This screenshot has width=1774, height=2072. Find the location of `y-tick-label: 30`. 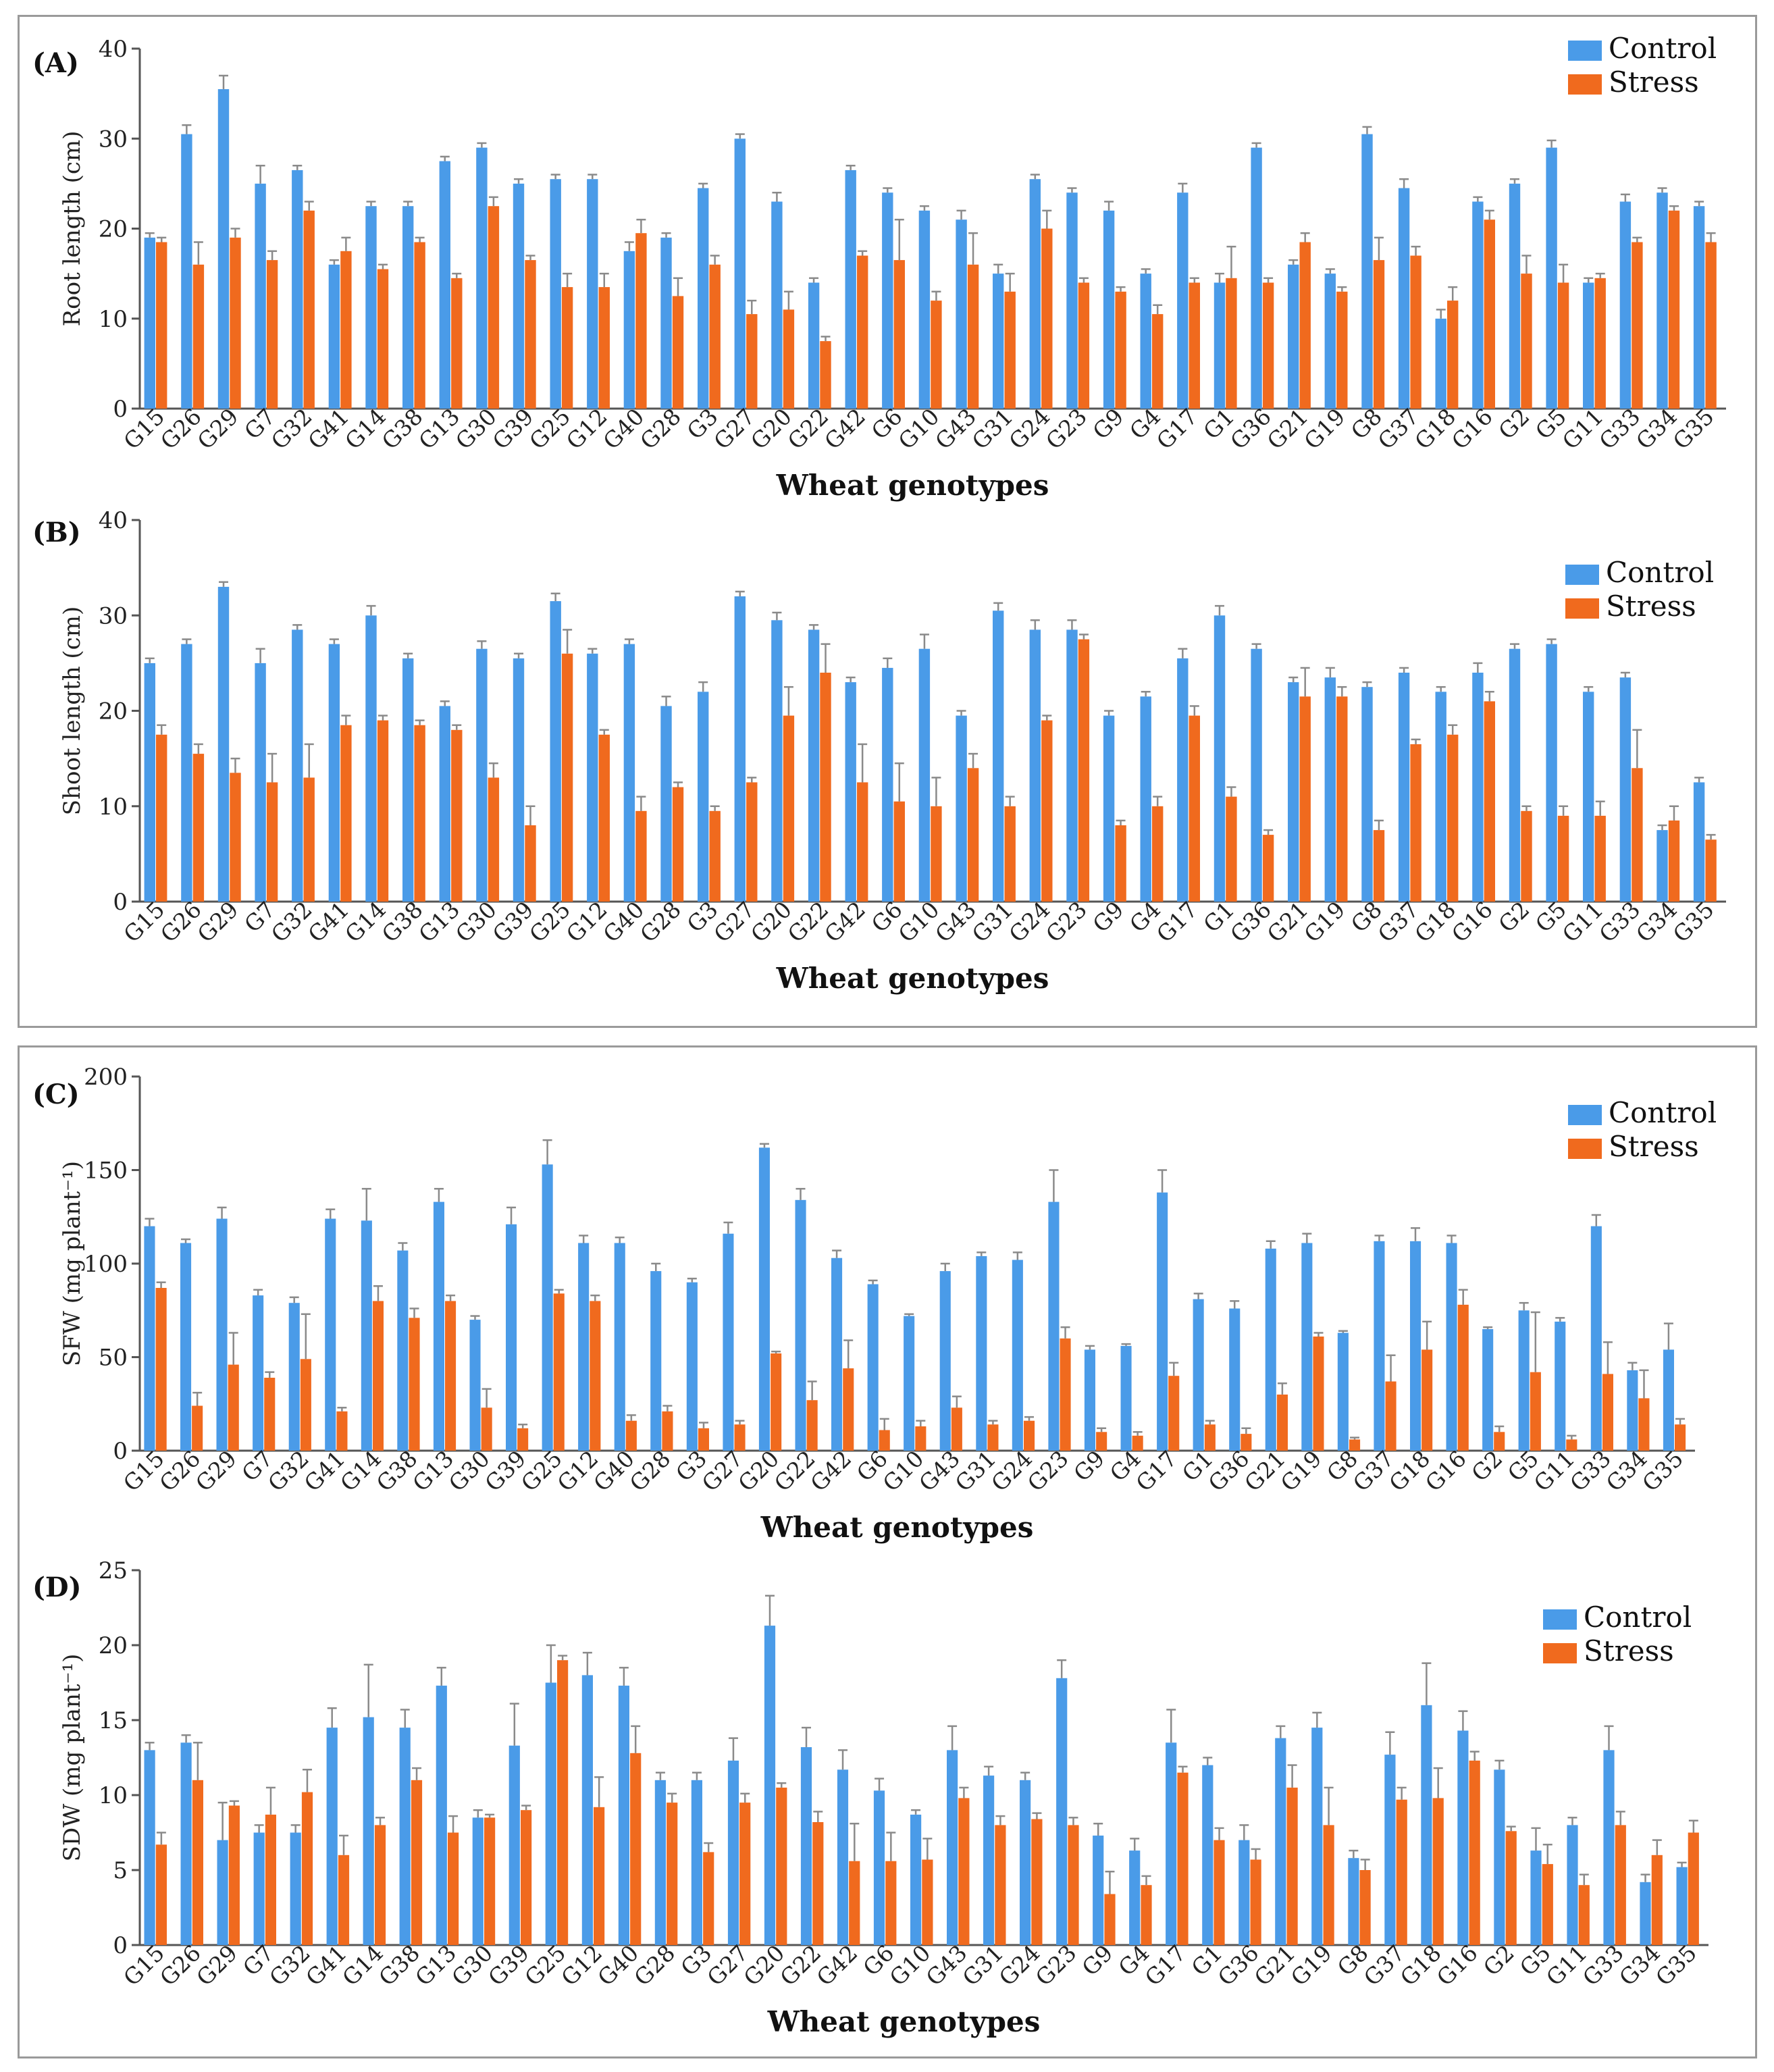

y-tick-label: 30 is located at coordinates (113, 139).